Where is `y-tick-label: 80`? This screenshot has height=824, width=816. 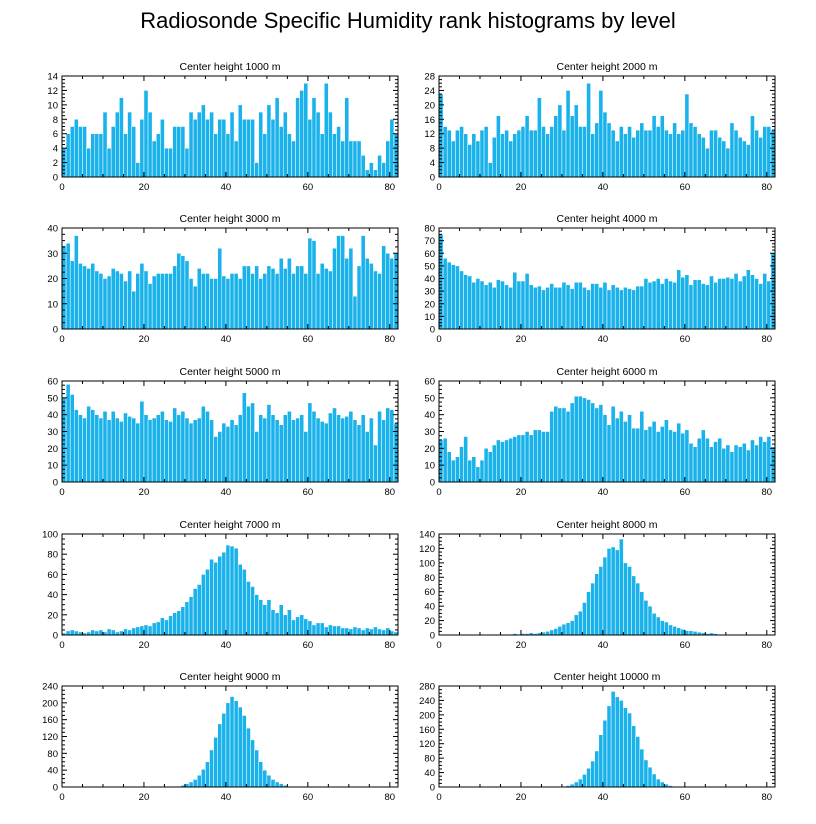
y-tick-label: 80 is located at coordinates (429, 229).